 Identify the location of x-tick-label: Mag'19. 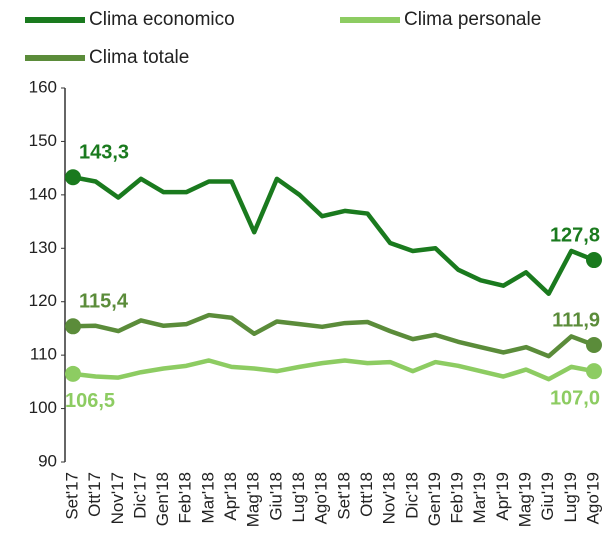
(525, 499).